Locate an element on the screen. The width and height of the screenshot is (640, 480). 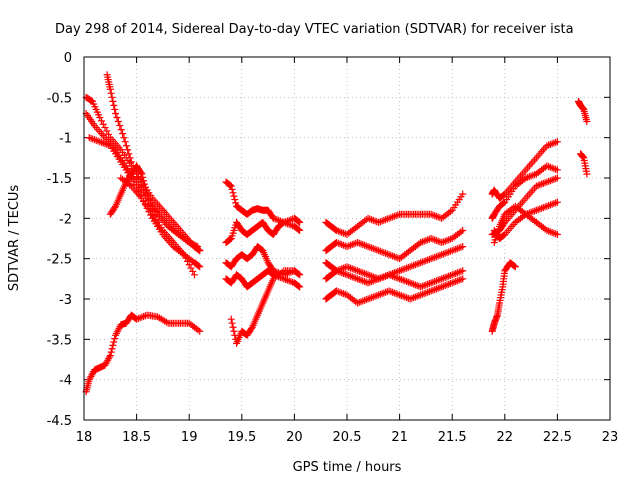
series-arc-b5 is located at coordinates (262, 307).